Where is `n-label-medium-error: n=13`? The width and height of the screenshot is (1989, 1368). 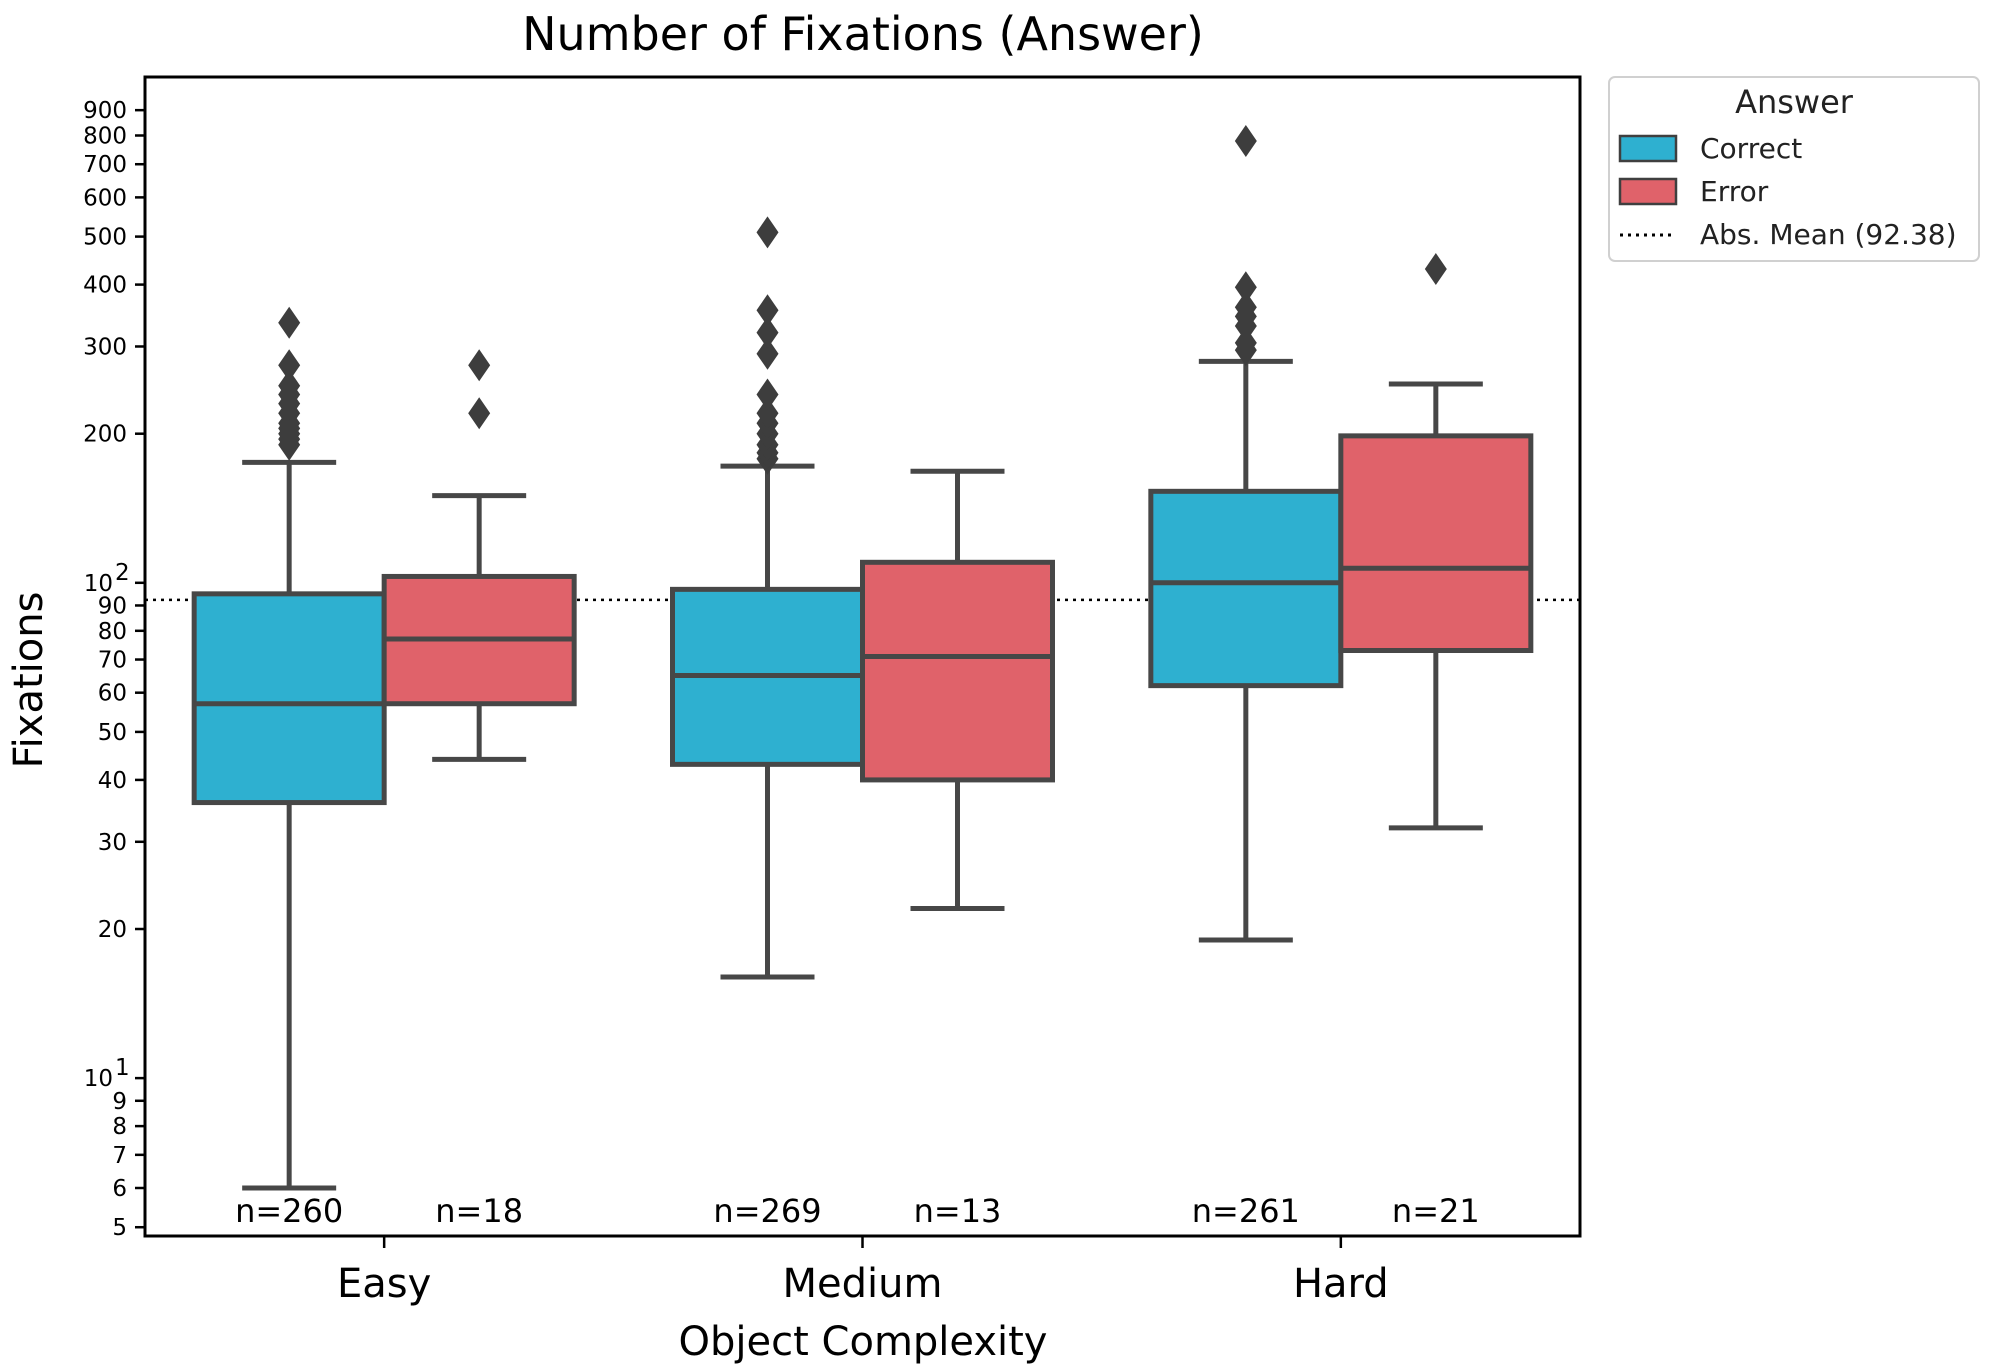 n-label-medium-error: n=13 is located at coordinates (958, 1211).